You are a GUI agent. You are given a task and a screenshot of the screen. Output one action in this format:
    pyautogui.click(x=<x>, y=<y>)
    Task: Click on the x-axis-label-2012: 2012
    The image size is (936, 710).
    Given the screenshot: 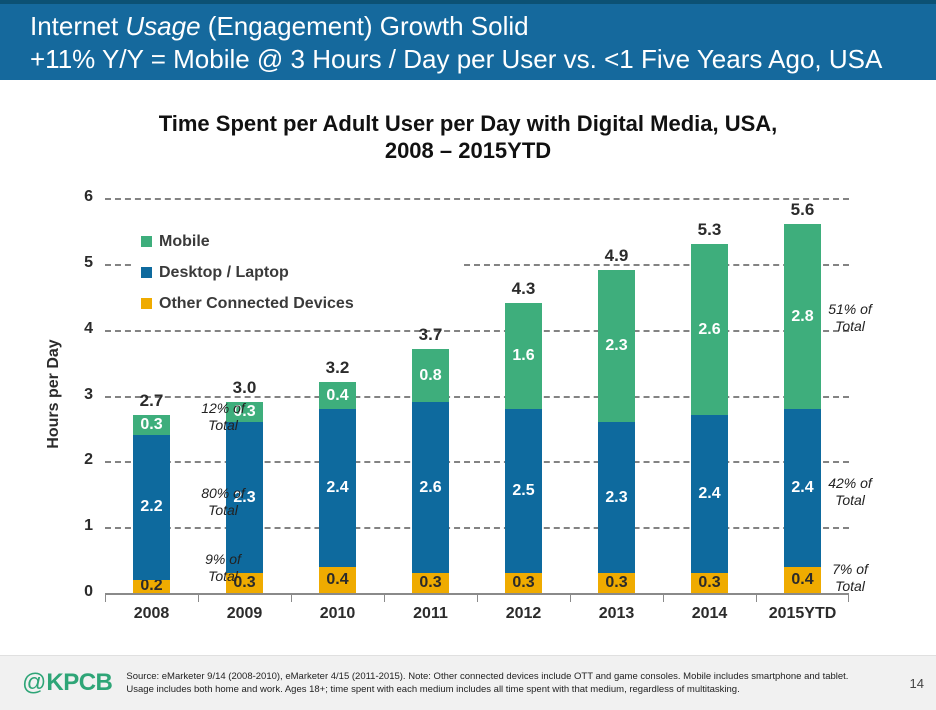 What is the action you would take?
    pyautogui.click(x=523, y=613)
    